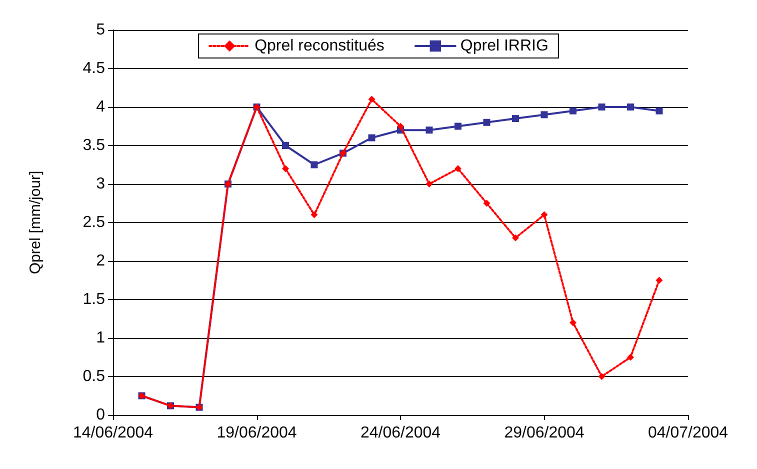 The image size is (757, 469). I want to click on y-tick-label: 3.5, so click(94, 145).